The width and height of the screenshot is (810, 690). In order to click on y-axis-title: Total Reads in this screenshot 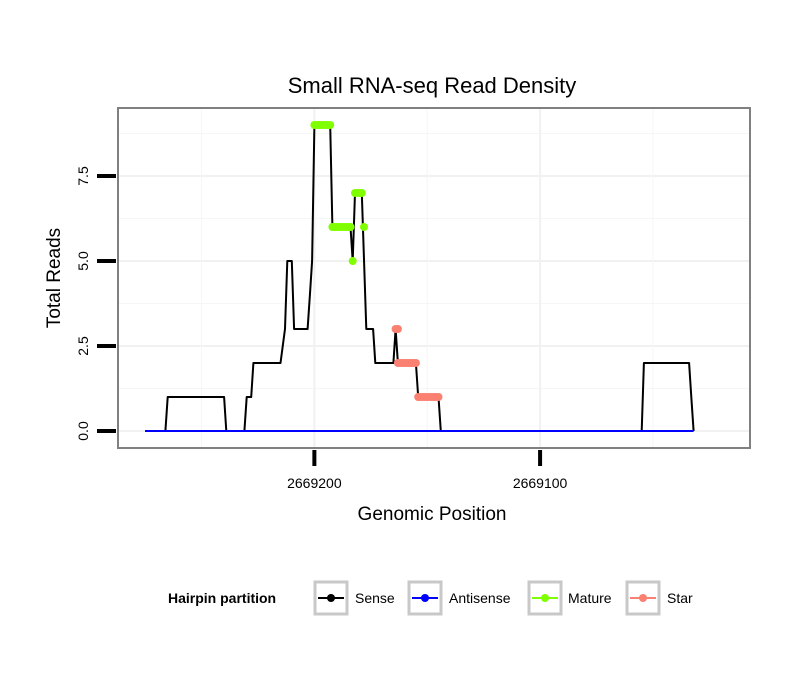, I will do `click(54, 278)`.